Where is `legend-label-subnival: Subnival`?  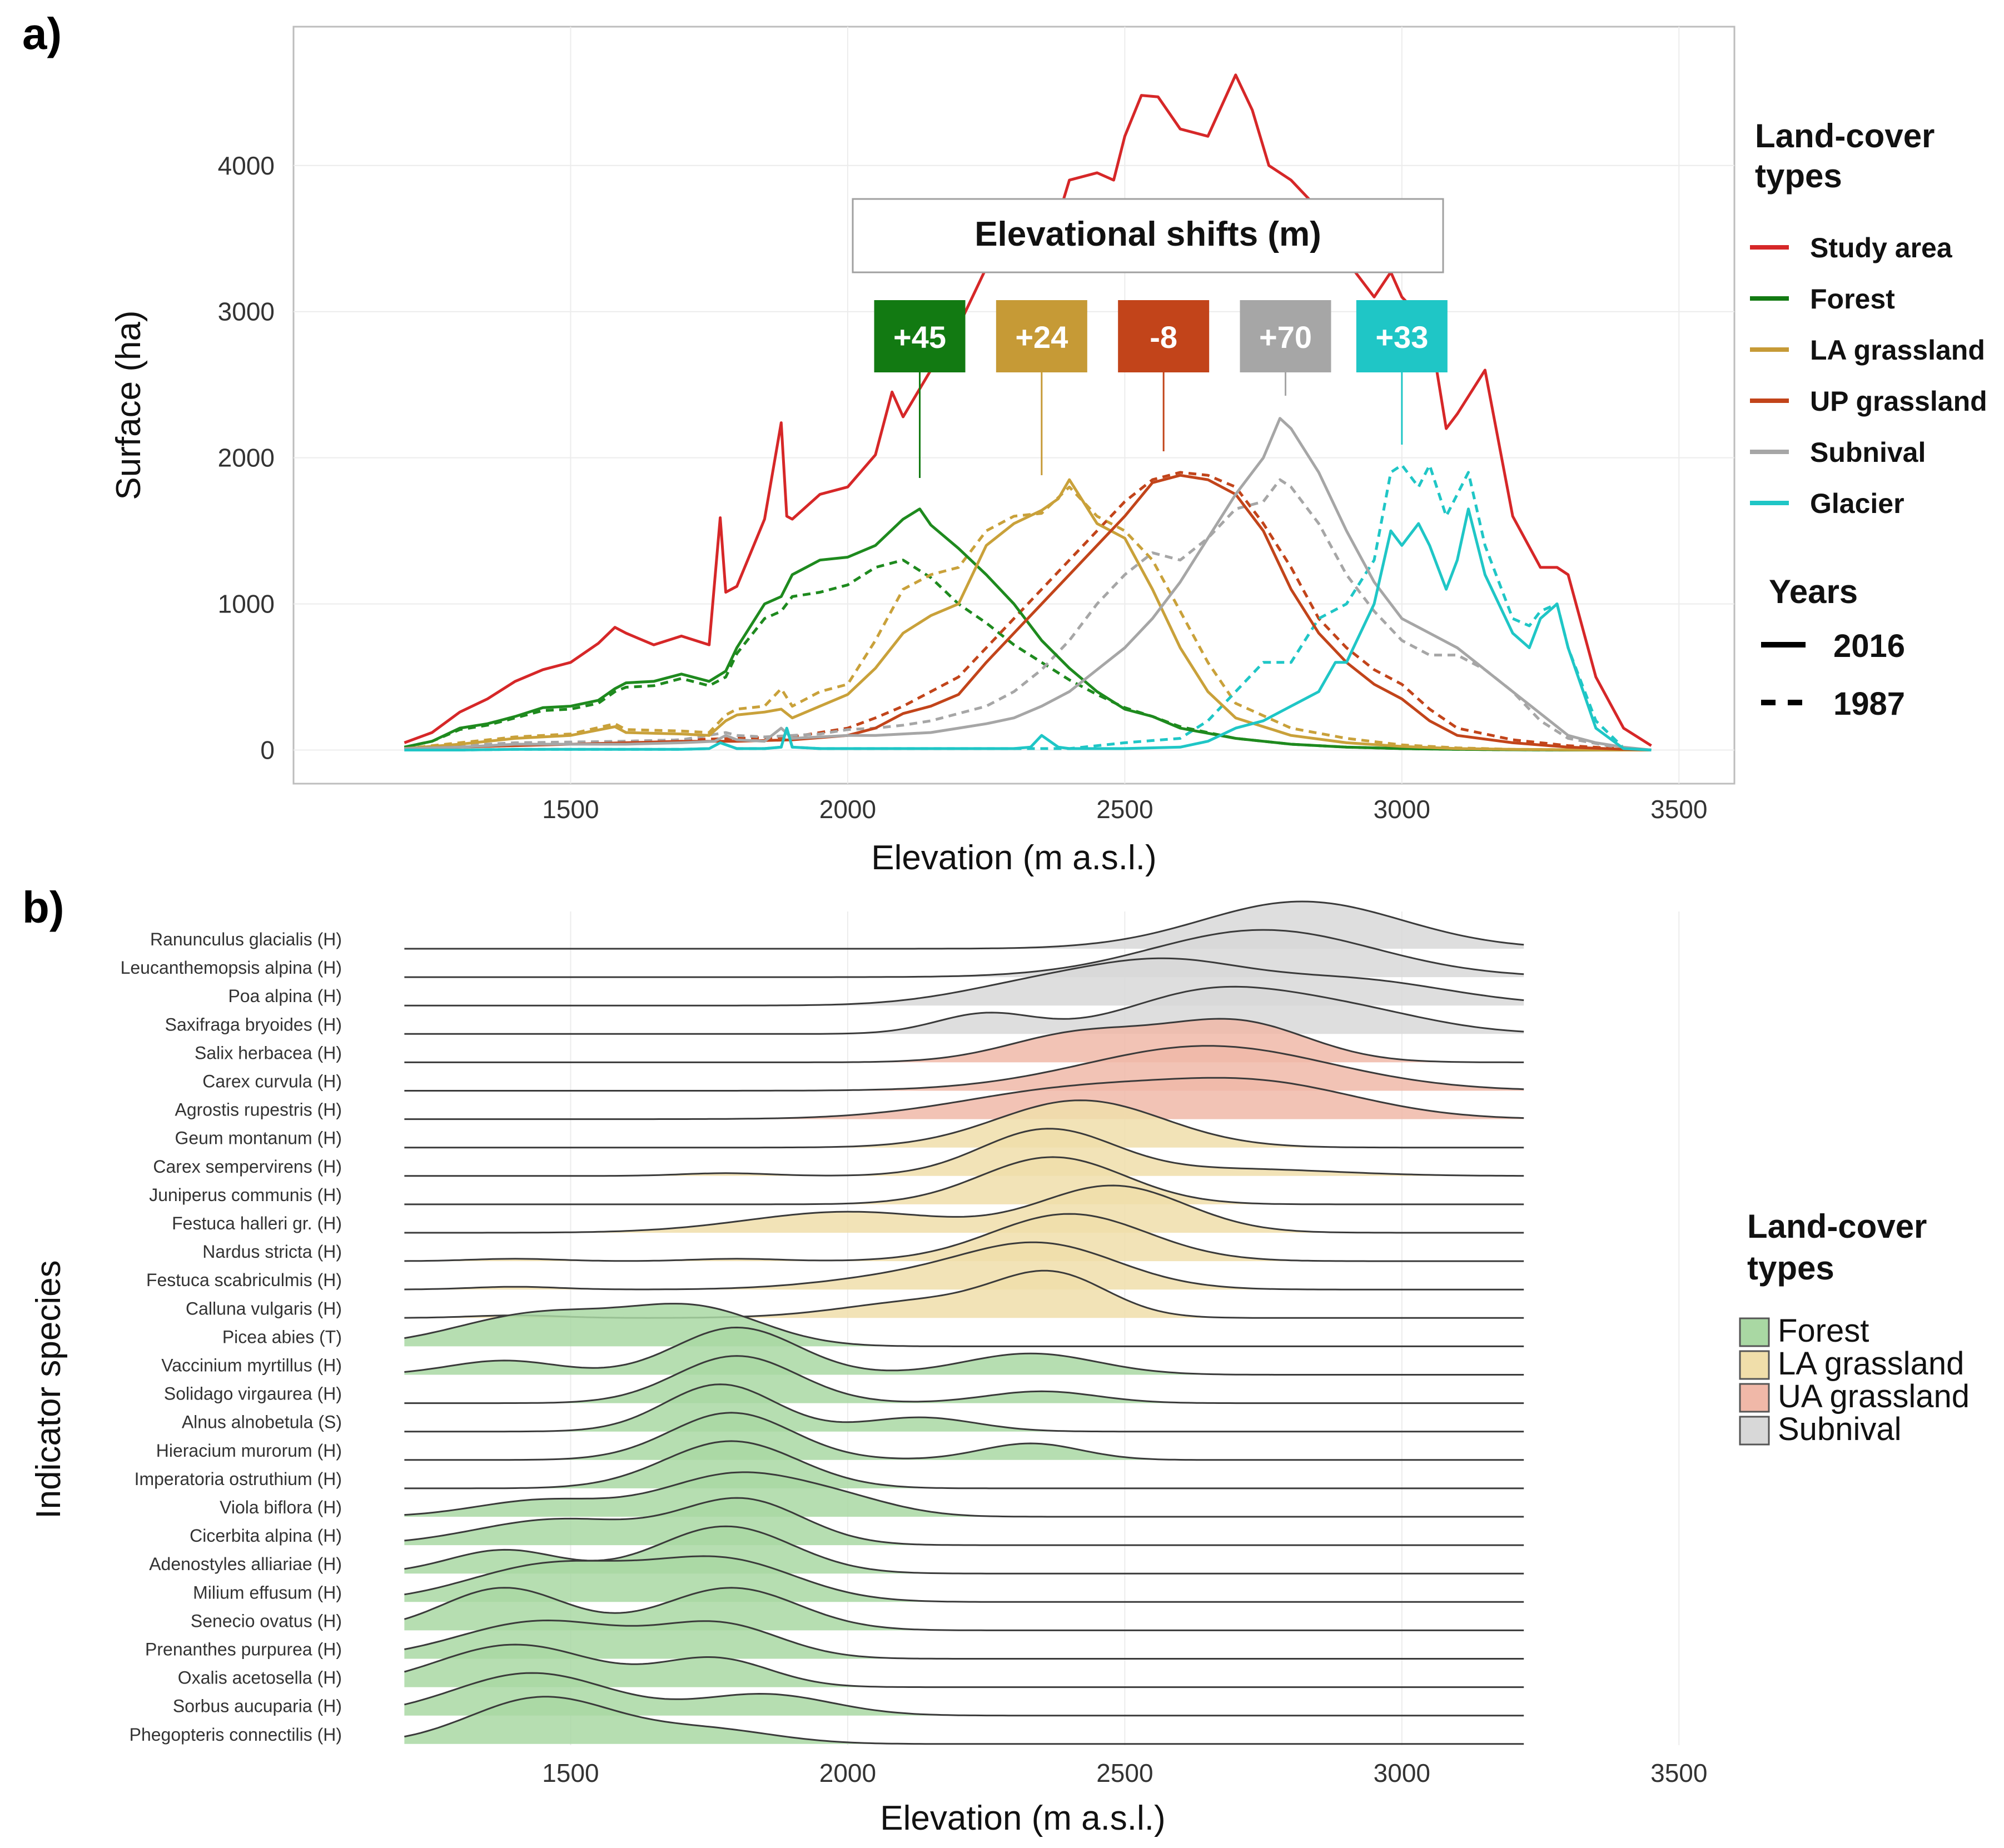 legend-label-subnival: Subnival is located at coordinates (1868, 452).